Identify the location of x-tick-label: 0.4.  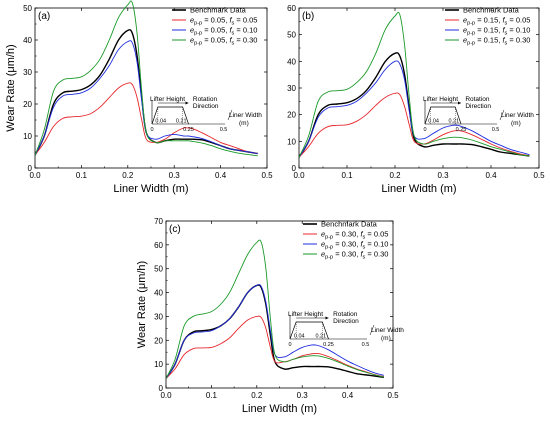
(491, 175).